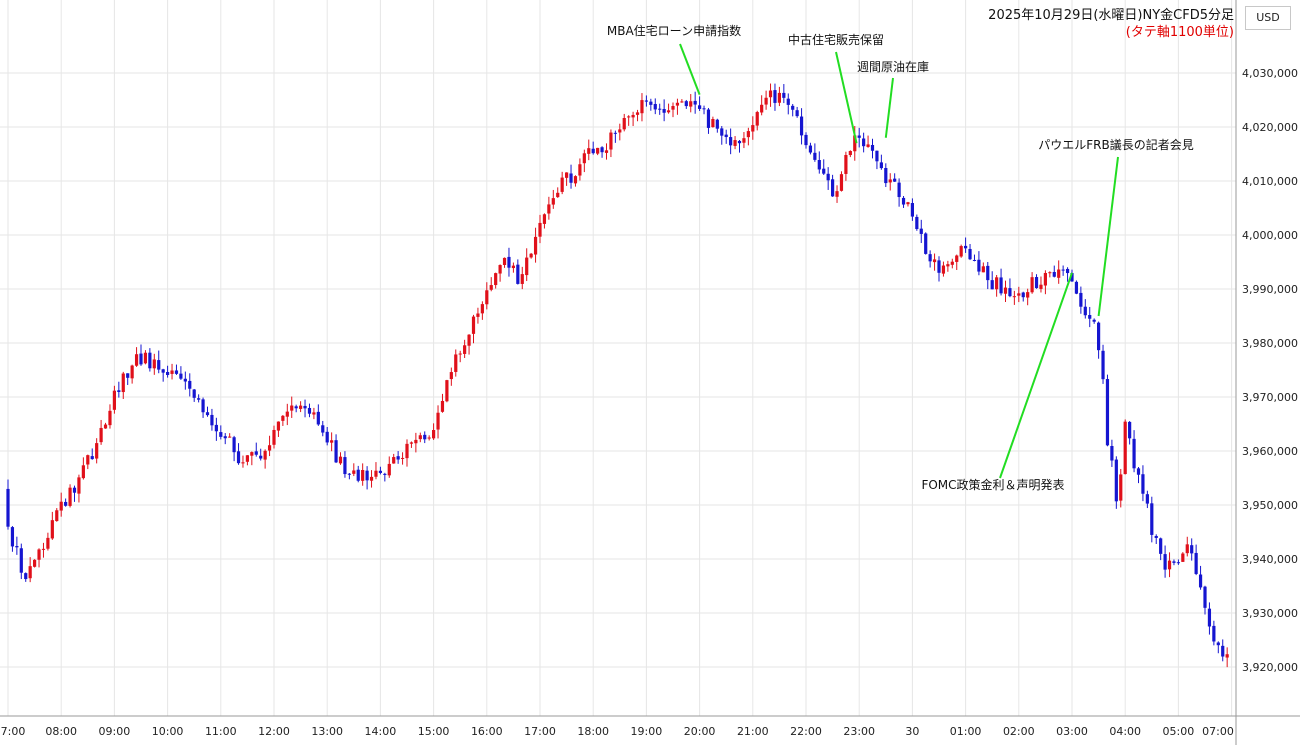 Image resolution: width=1300 pixels, height=749 pixels. Describe the element at coordinates (836, 39) in the screenshot. I see `annotation-label: 中古住宅販売保留` at that location.